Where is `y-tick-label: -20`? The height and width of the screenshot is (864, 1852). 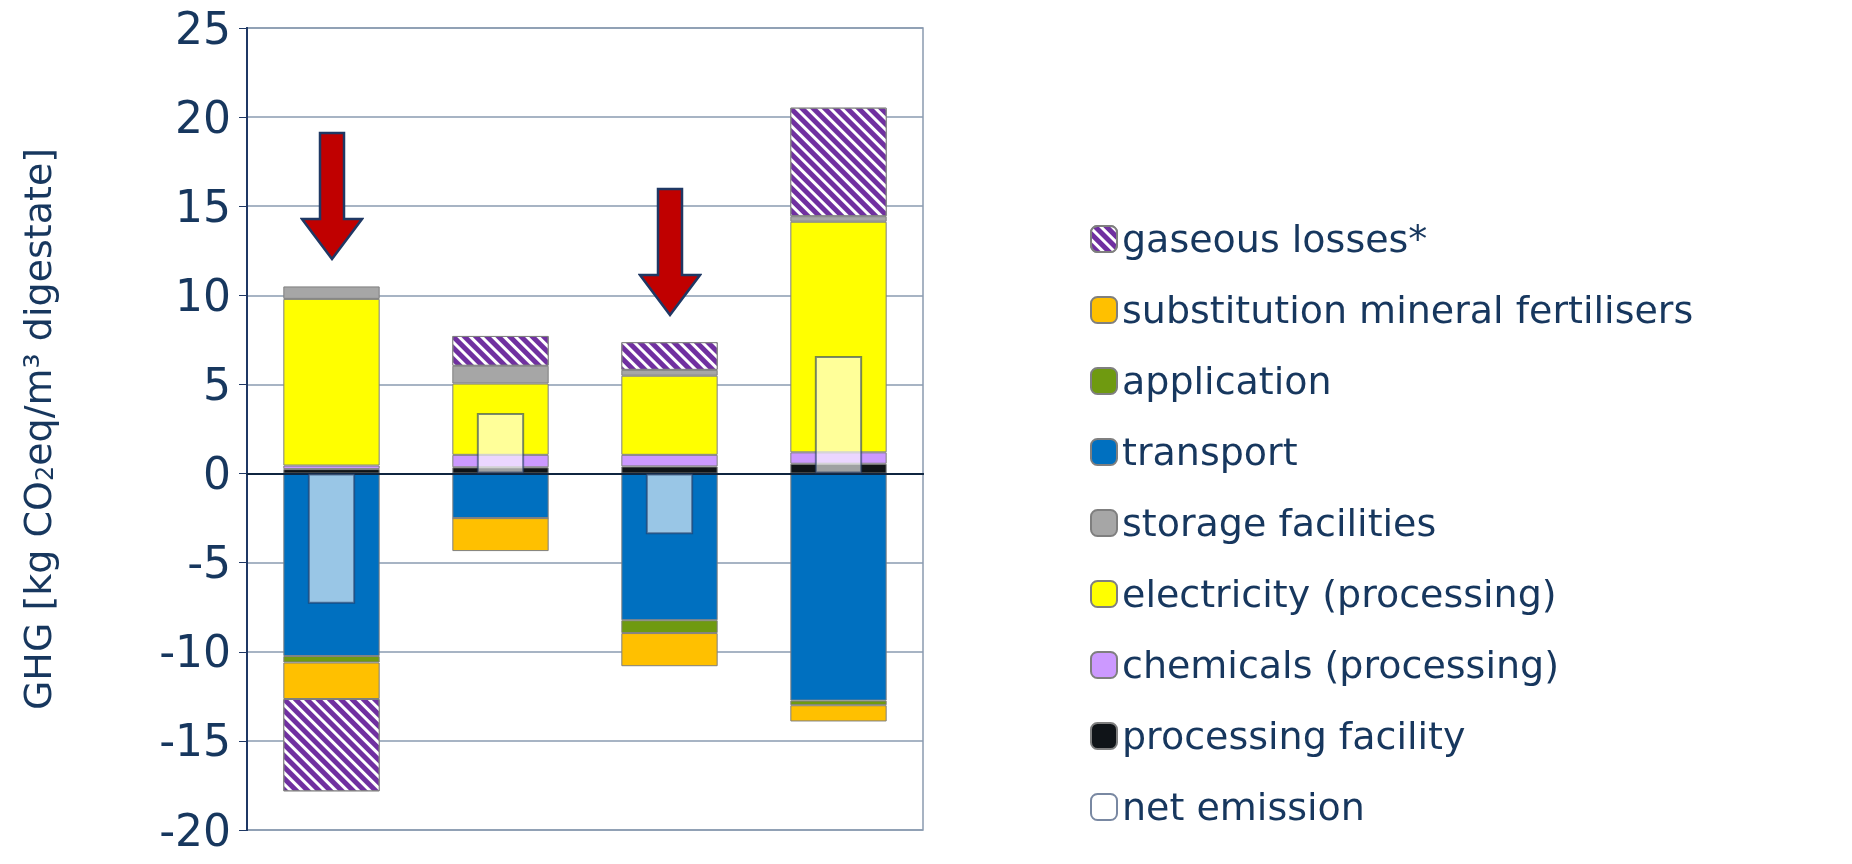
y-tick-label: -20 is located at coordinates (195, 830).